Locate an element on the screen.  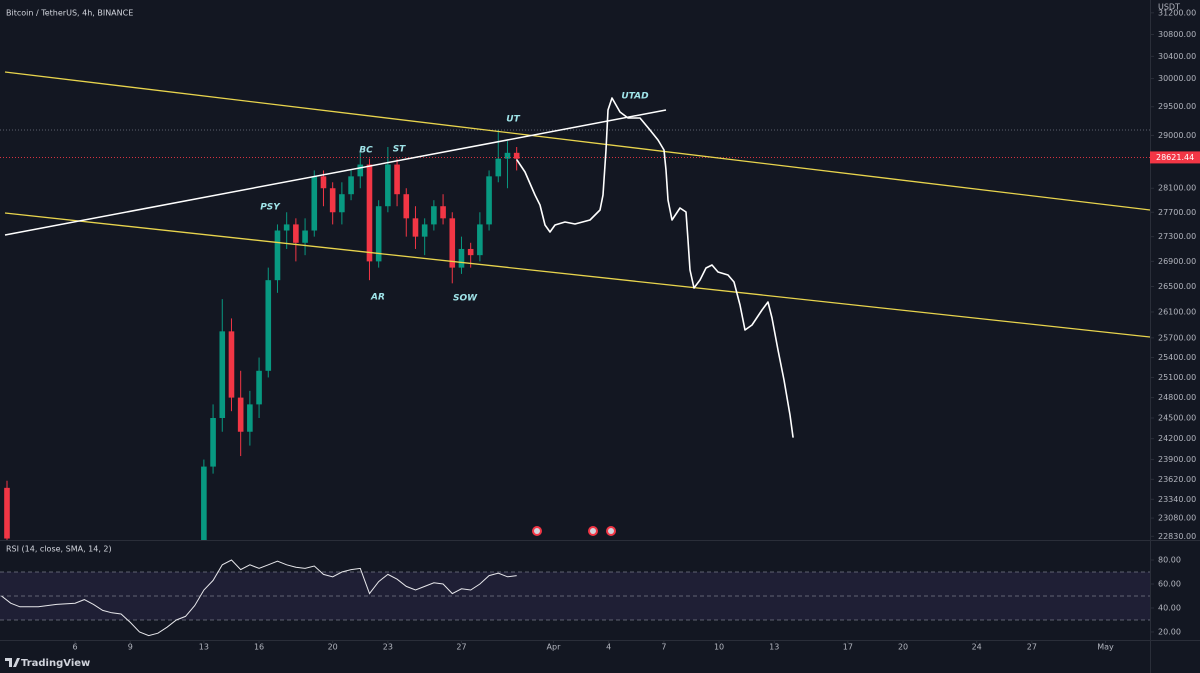
y-tick-label: 26900.00 is located at coordinates (1177, 261).